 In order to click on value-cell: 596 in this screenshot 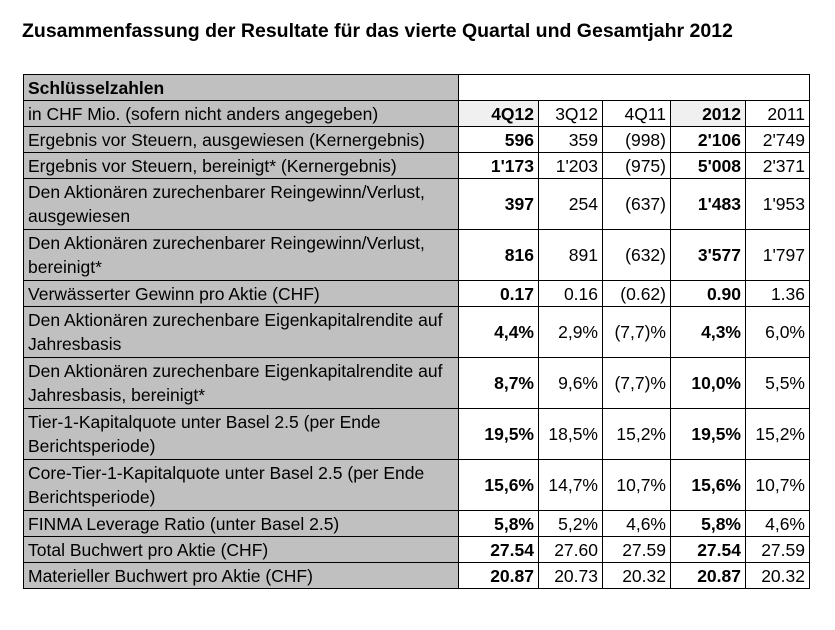, I will do `click(498, 139)`.